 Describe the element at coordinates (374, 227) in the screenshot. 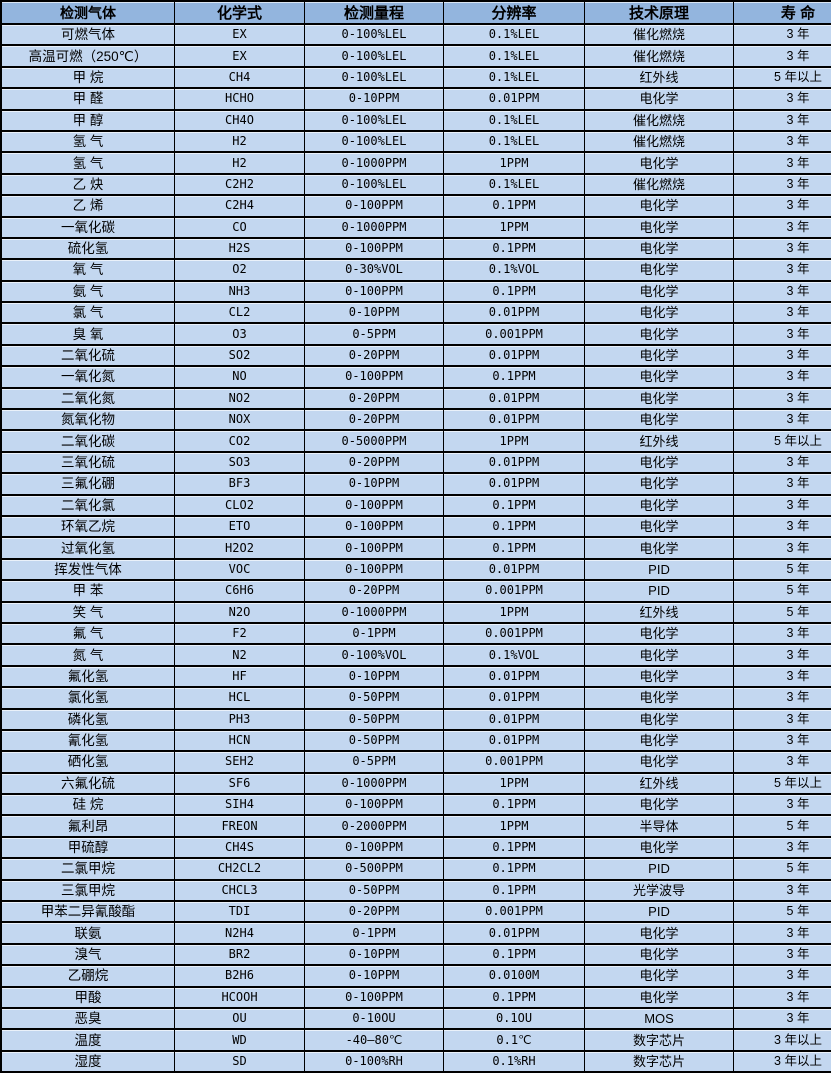

I see `cell-detection-range: 0-1000PPM` at that location.